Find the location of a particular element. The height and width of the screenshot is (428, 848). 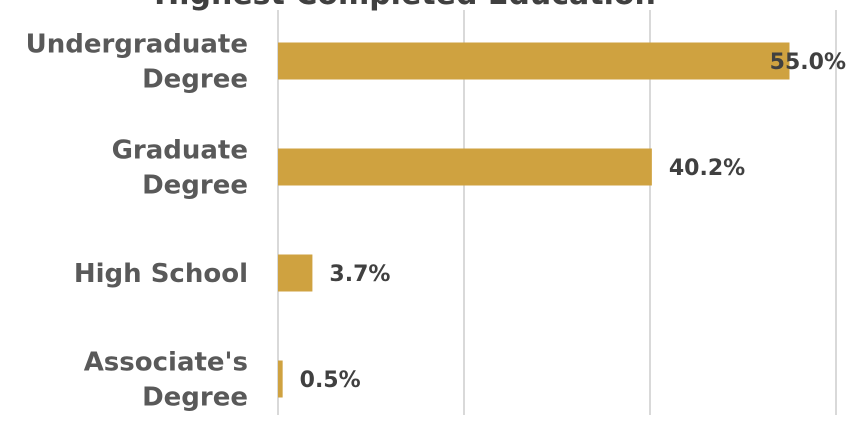

value-label: 0.5% is located at coordinates (330, 380).